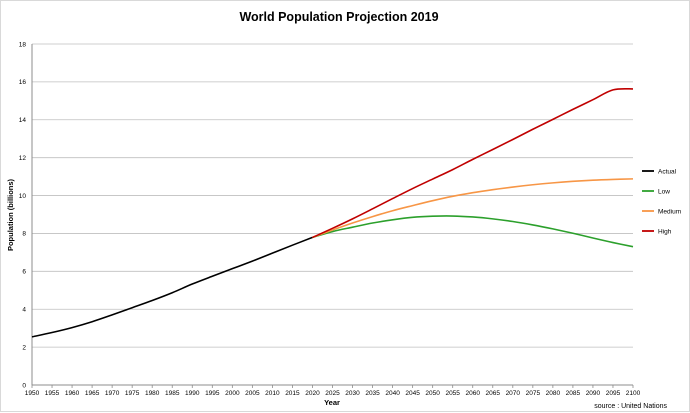 This screenshot has width=690, height=413. Describe the element at coordinates (23, 120) in the screenshot. I see `y-tick-label: 14` at that location.